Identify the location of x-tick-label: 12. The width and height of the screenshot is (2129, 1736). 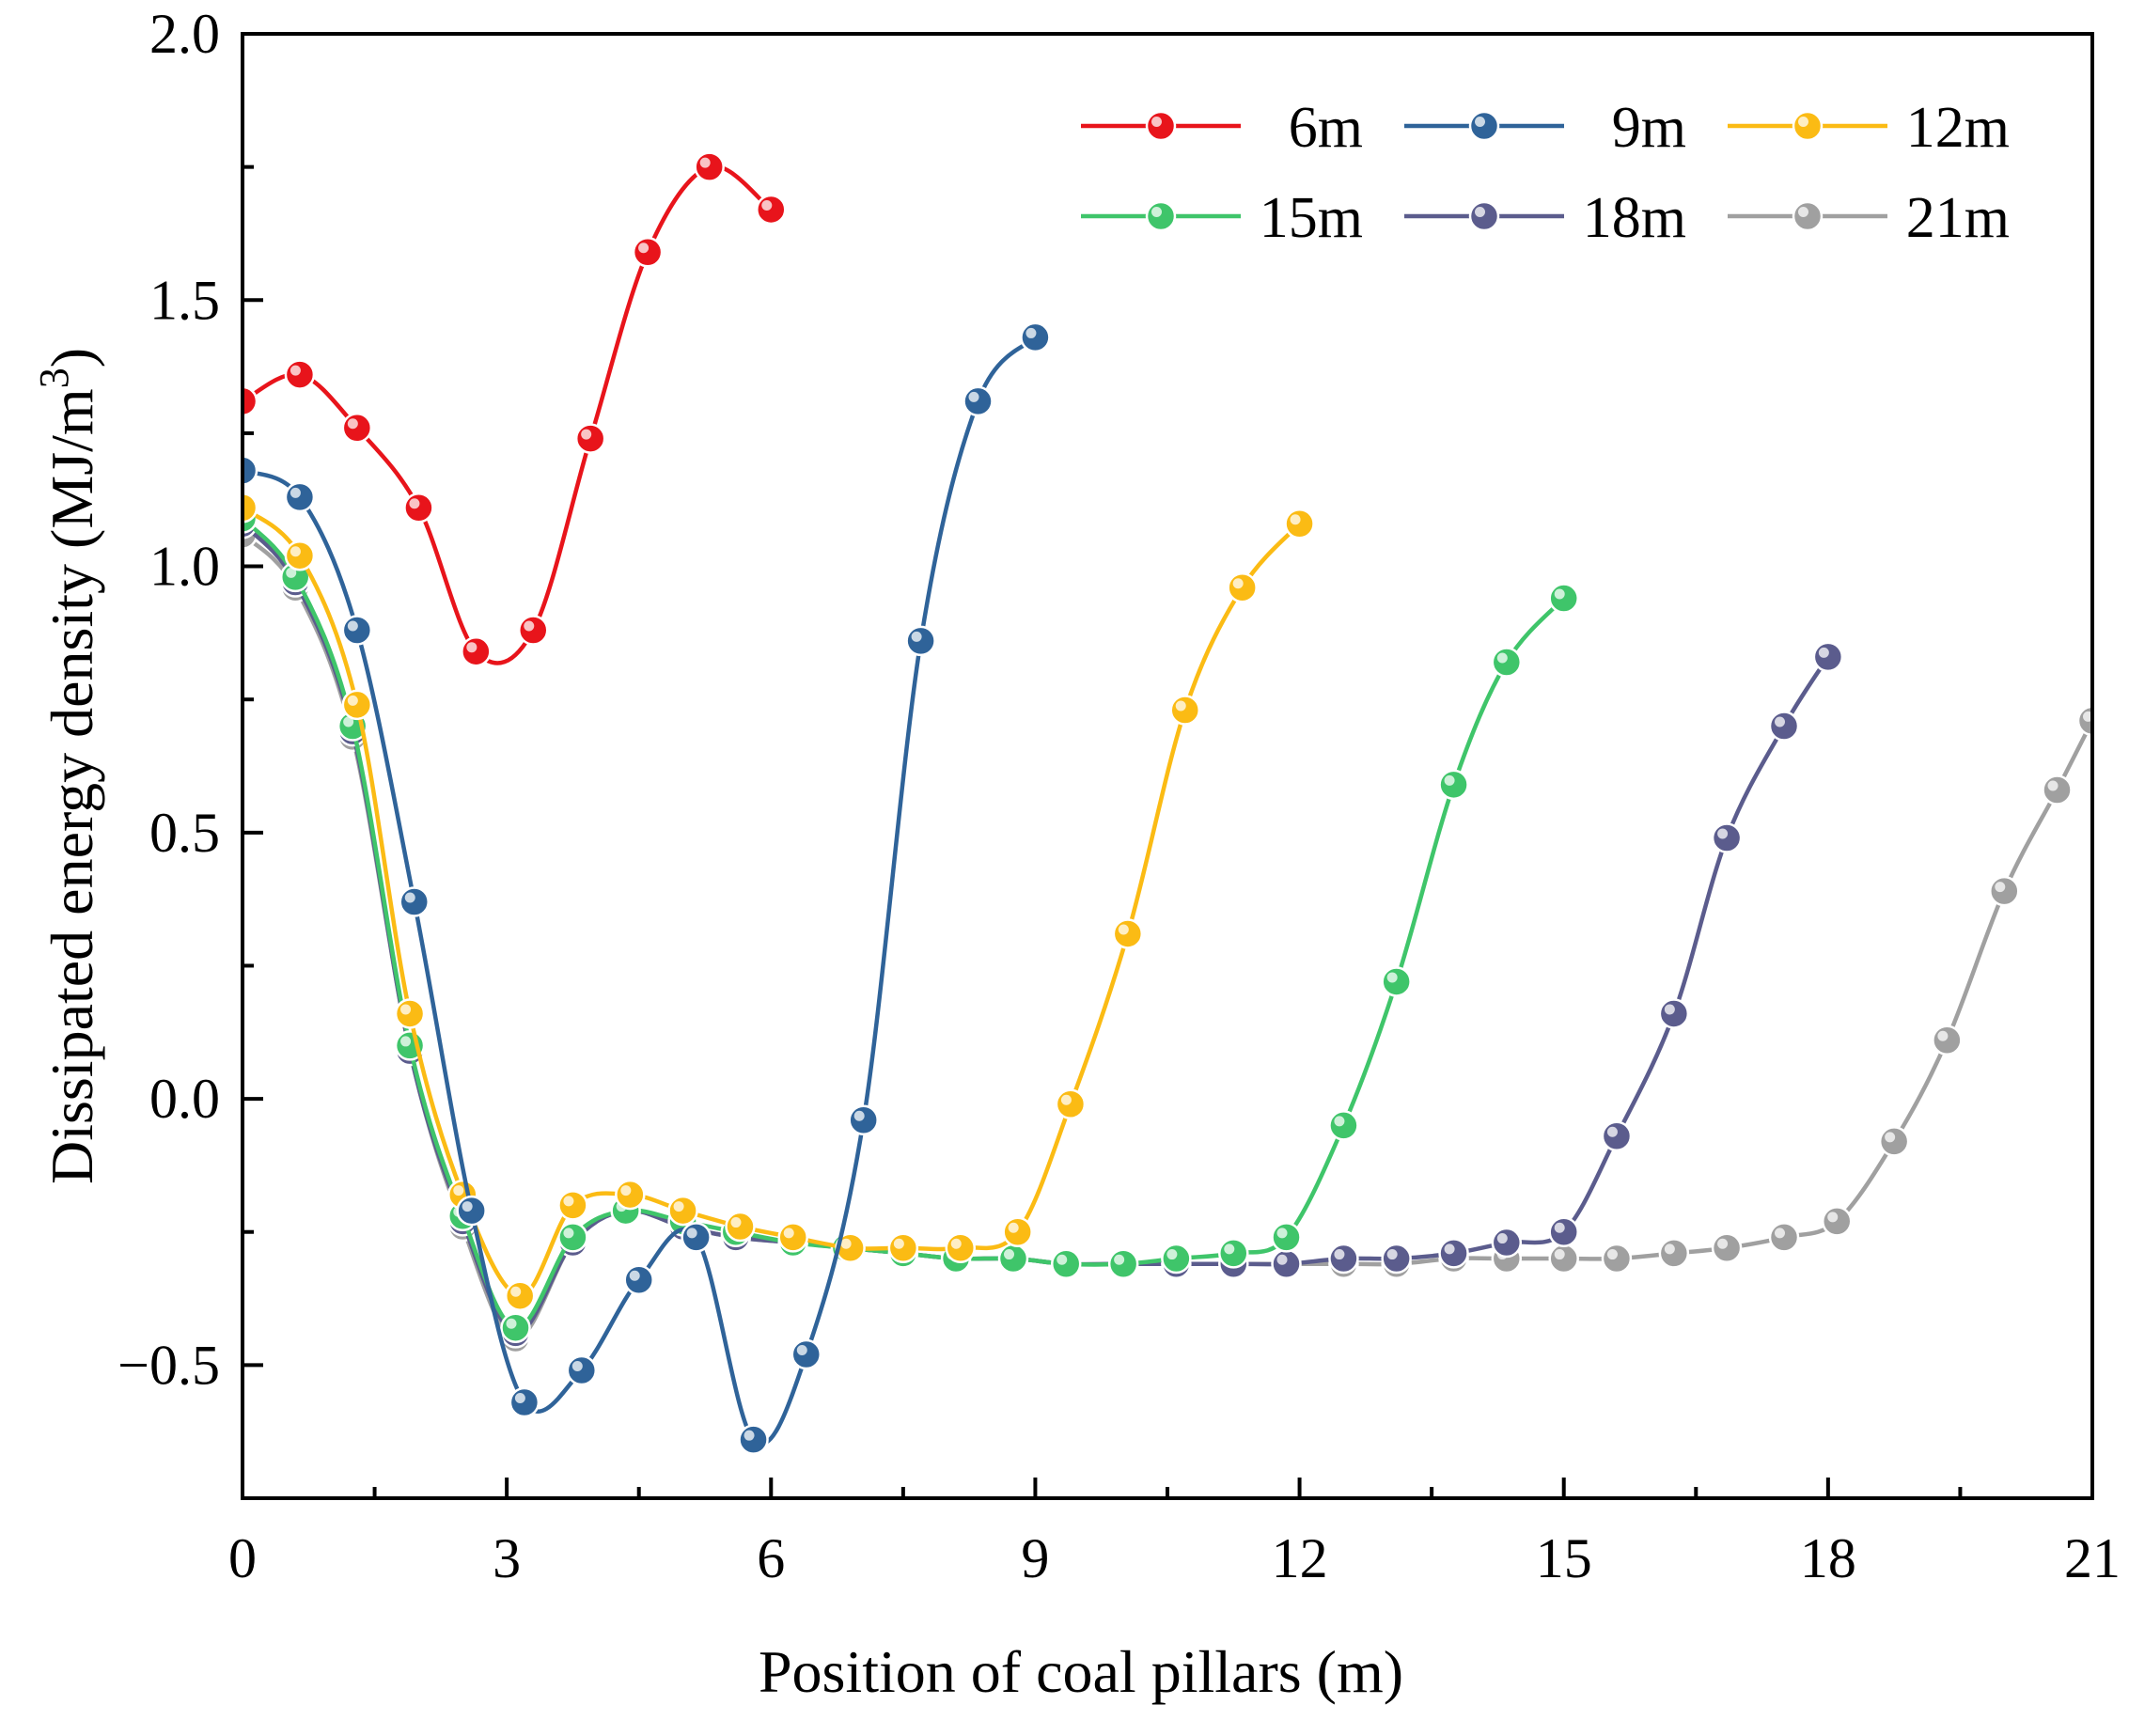
(1300, 1558).